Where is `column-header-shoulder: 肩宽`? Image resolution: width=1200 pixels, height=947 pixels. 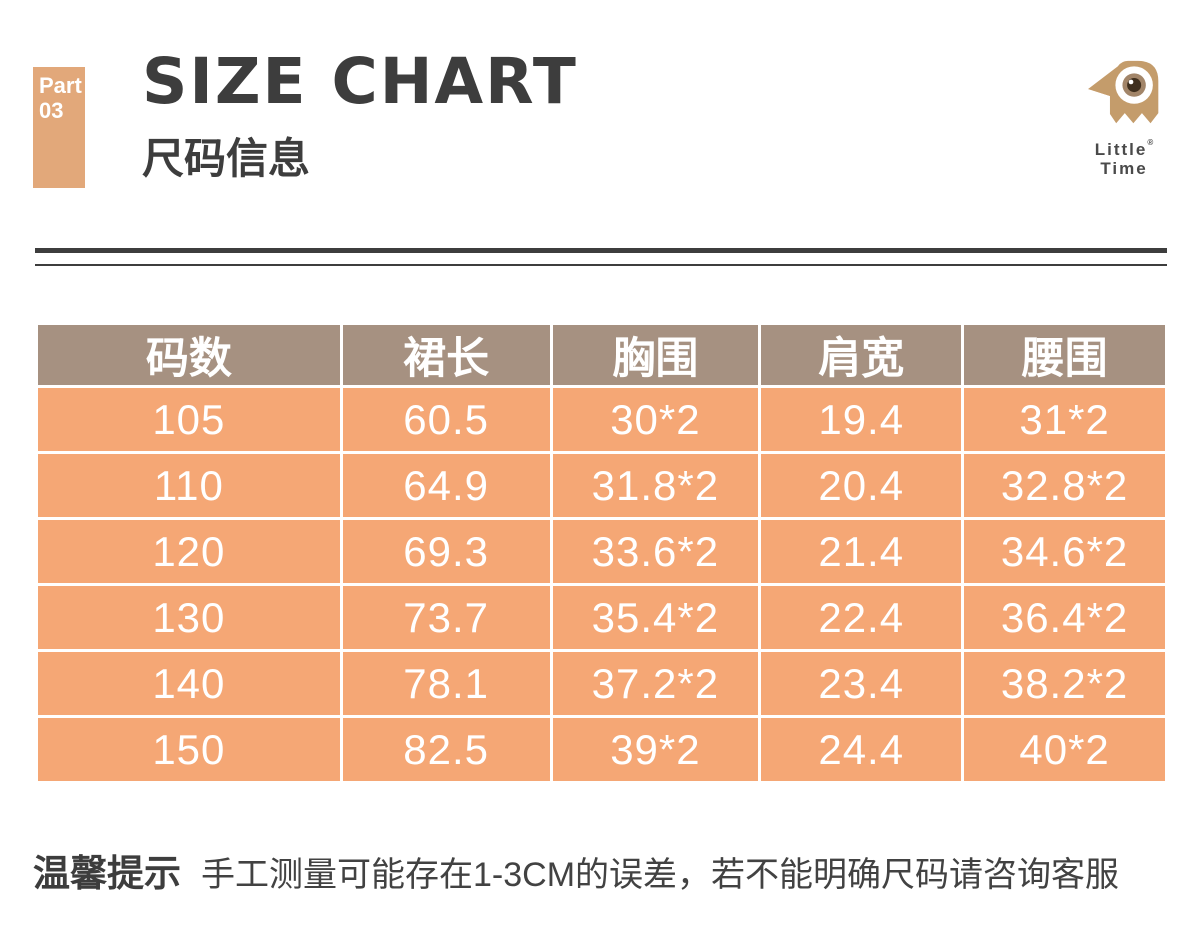 column-header-shoulder: 肩宽 is located at coordinates (861, 355).